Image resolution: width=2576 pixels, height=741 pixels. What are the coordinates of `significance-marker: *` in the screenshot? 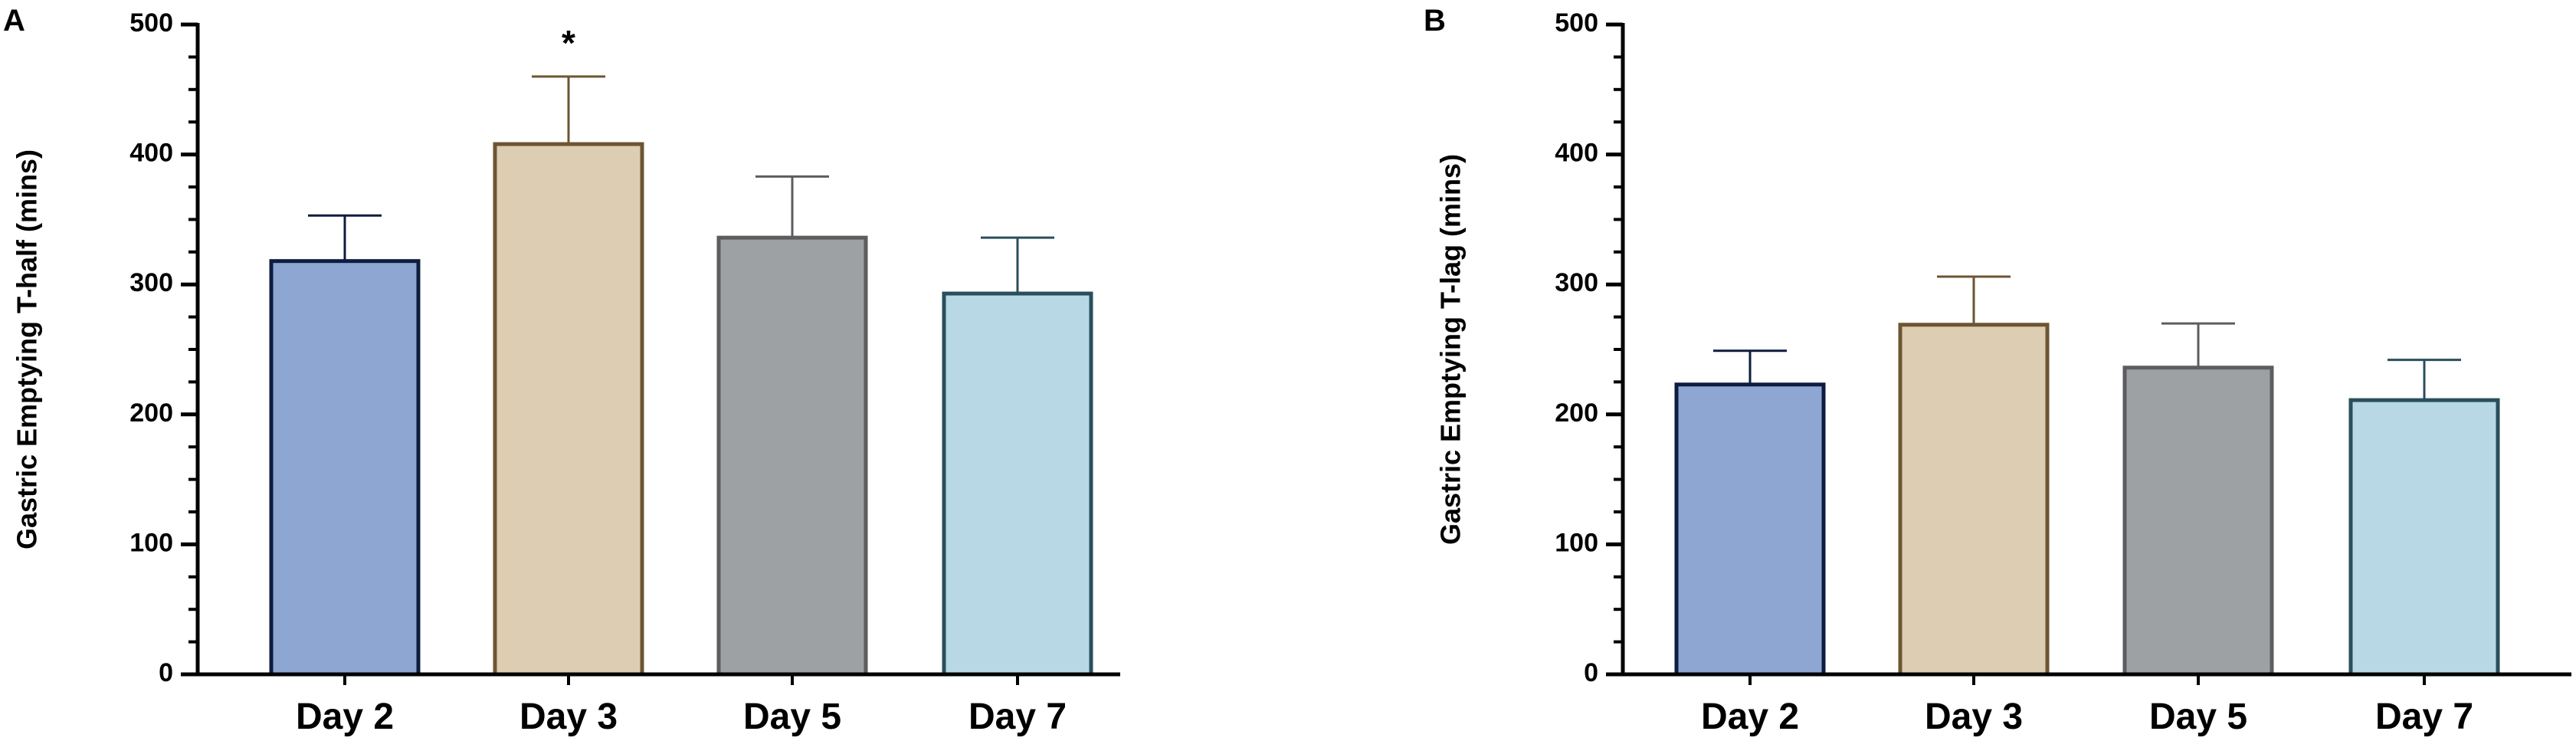 It's located at (568, 43).